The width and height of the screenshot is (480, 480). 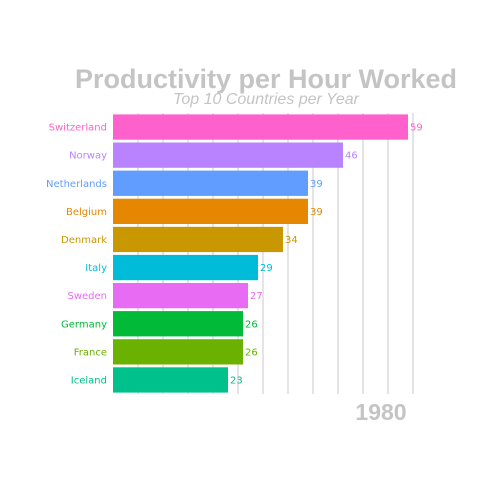 What do you see at coordinates (185, 267) in the screenshot?
I see `bar-italy` at bounding box center [185, 267].